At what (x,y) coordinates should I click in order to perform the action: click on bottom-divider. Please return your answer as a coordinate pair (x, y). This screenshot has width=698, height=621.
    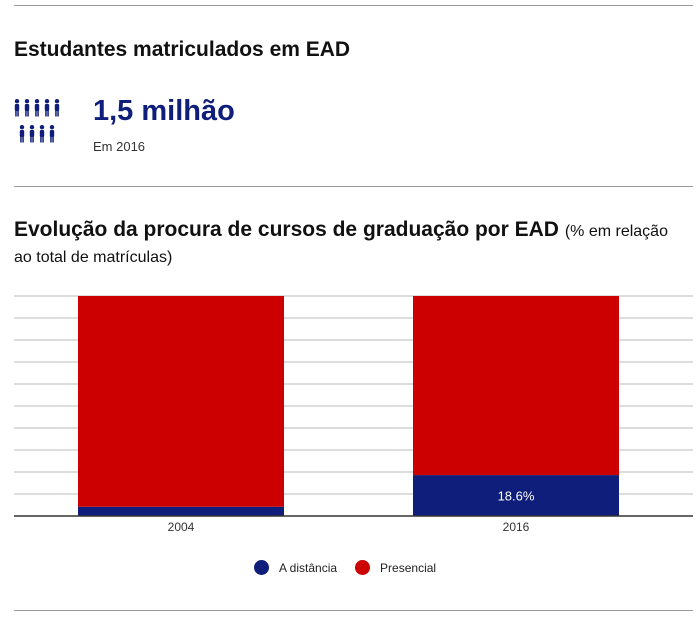
    Looking at the image, I should click on (353, 610).